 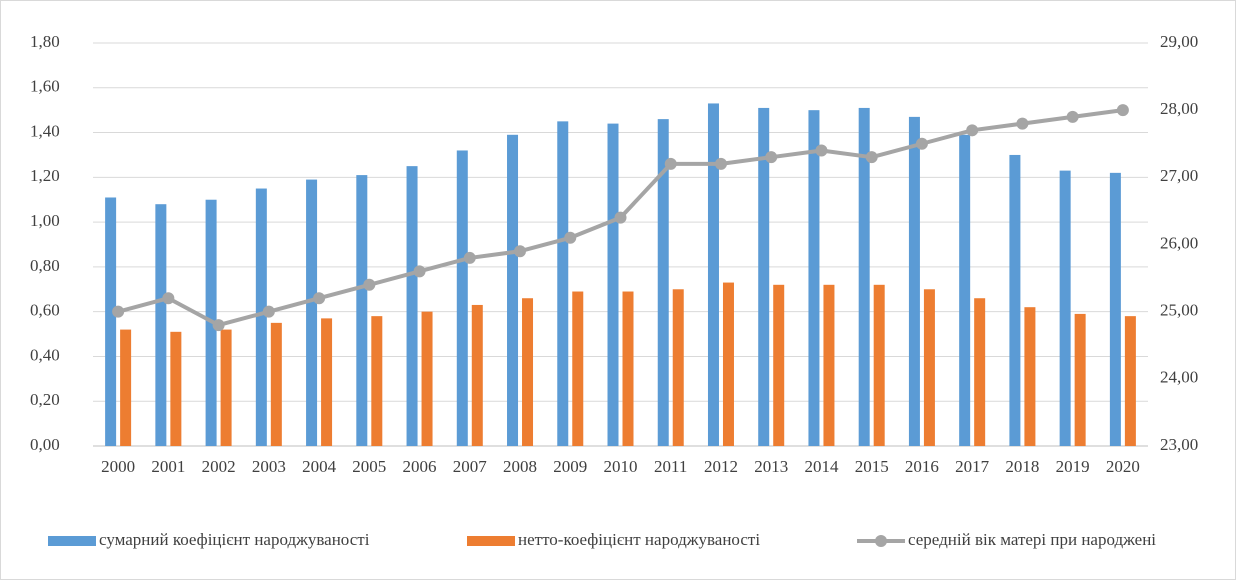 I want to click on y2-tick-label: 28,00, so click(x=1179, y=108).